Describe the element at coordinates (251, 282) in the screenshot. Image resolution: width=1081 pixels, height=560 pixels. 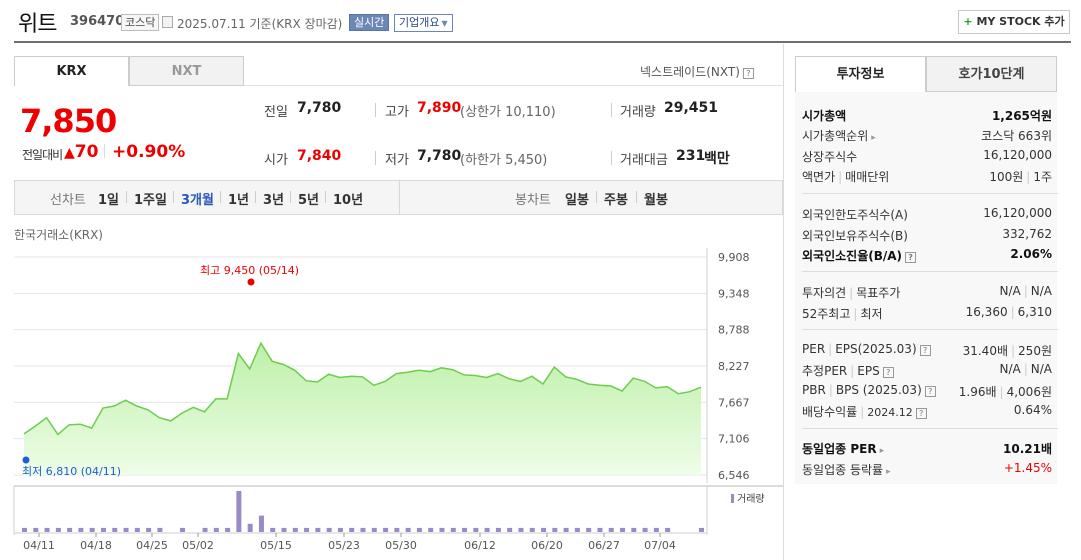
I see `high-marker` at that location.